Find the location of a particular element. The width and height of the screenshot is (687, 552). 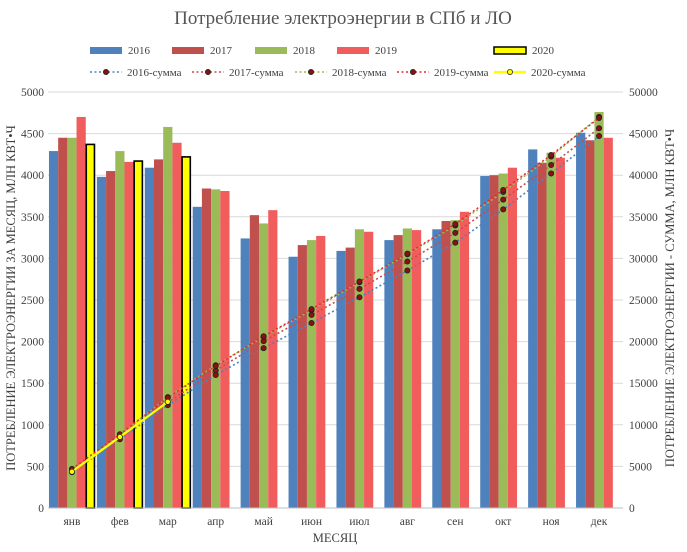

x-tick-label: сен is located at coordinates (455, 522).